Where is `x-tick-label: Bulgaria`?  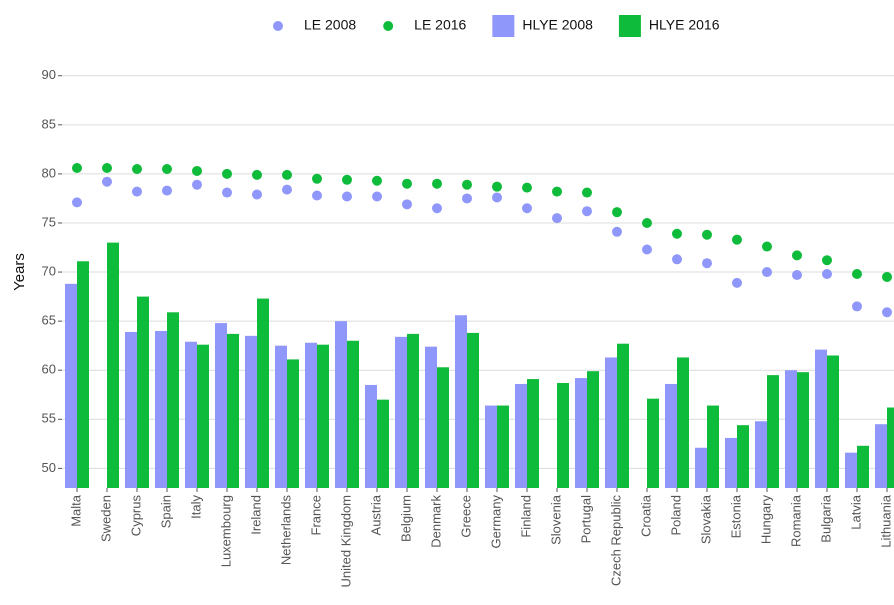
x-tick-label: Bulgaria is located at coordinates (825, 518).